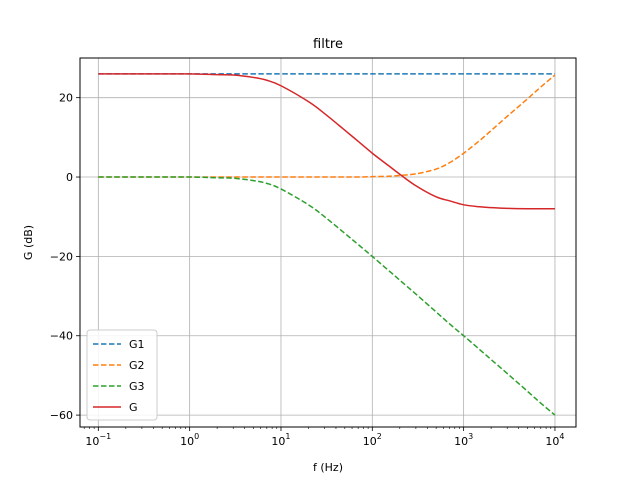 The image size is (640, 480). I want to click on y-tick-label: −60, so click(61, 415).